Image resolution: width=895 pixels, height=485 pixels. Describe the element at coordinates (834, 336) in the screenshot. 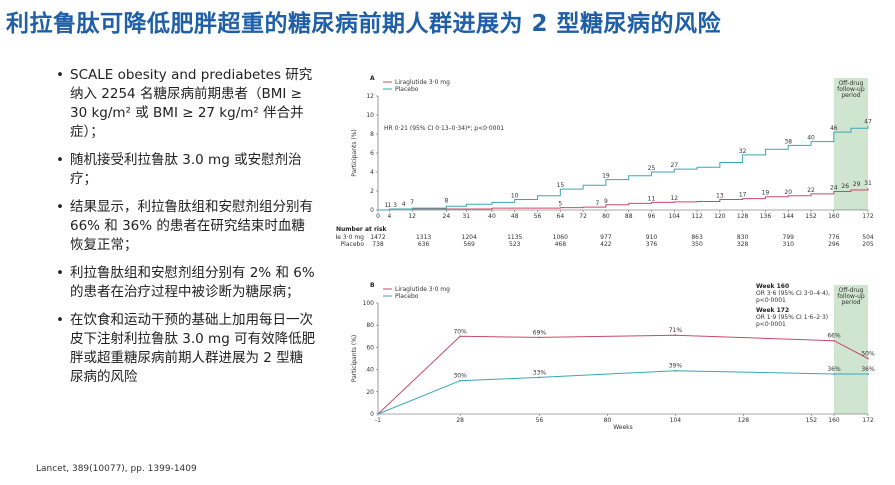

I see `data-label: 66%` at that location.